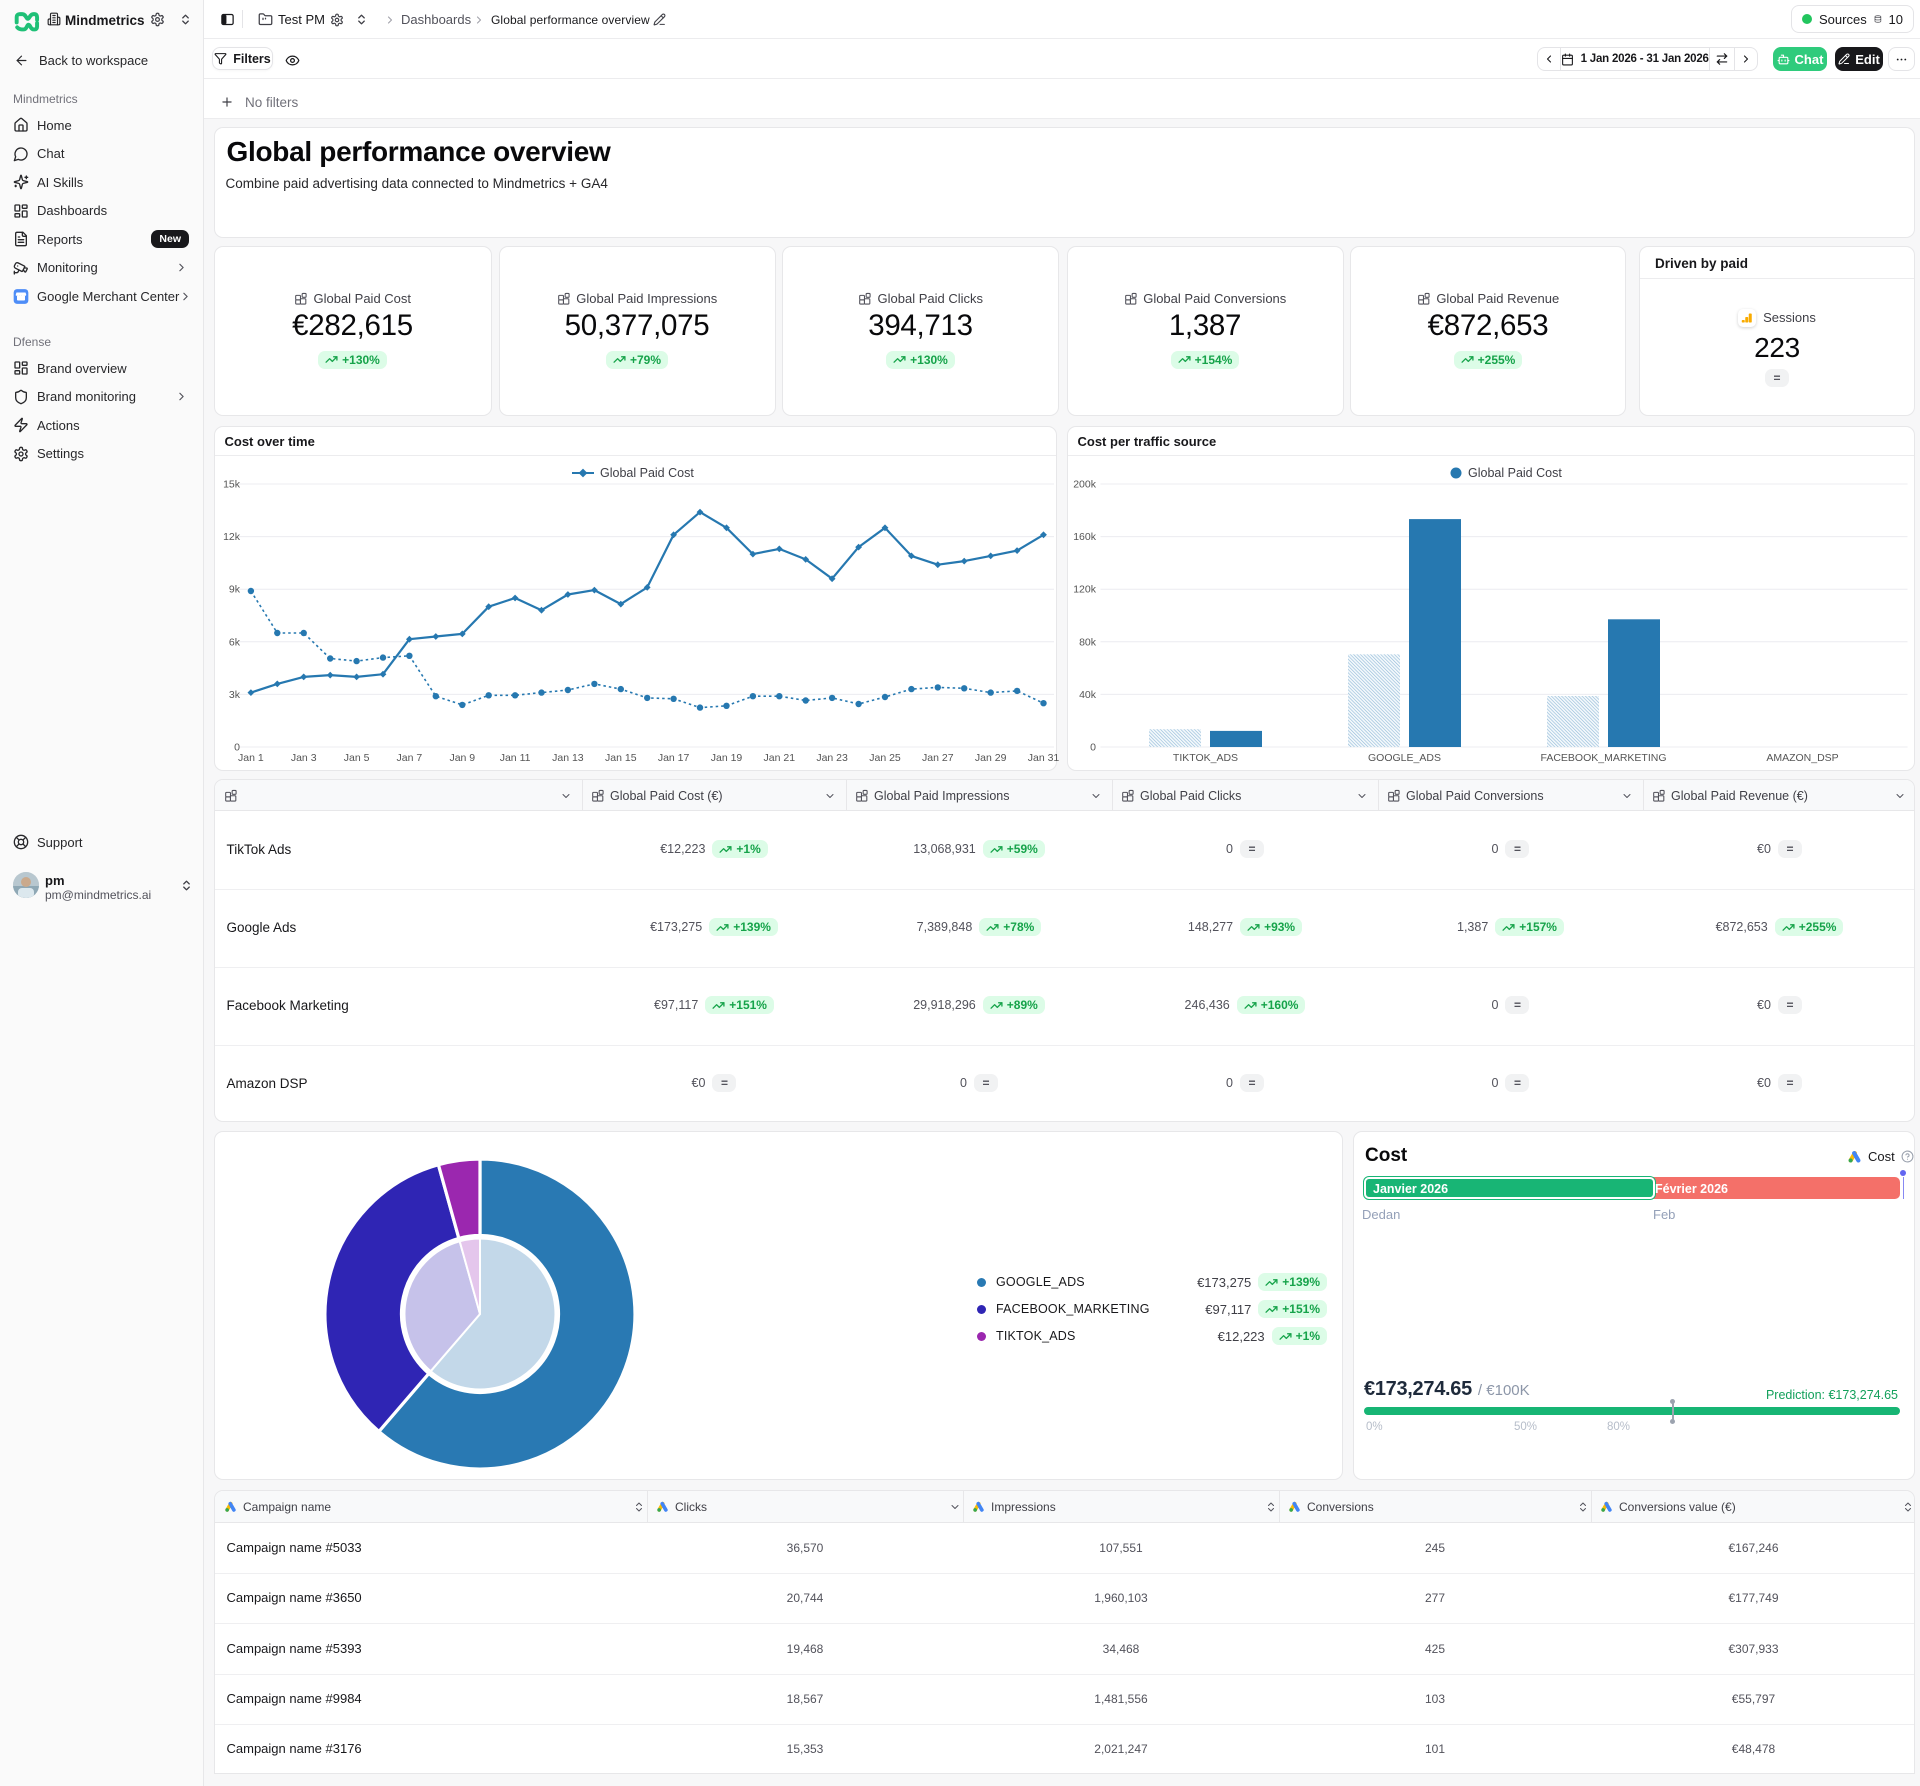 The width and height of the screenshot is (1920, 1786). Describe the element at coordinates (1085, 485) in the screenshot. I see `svg-text: 200k` at that location.